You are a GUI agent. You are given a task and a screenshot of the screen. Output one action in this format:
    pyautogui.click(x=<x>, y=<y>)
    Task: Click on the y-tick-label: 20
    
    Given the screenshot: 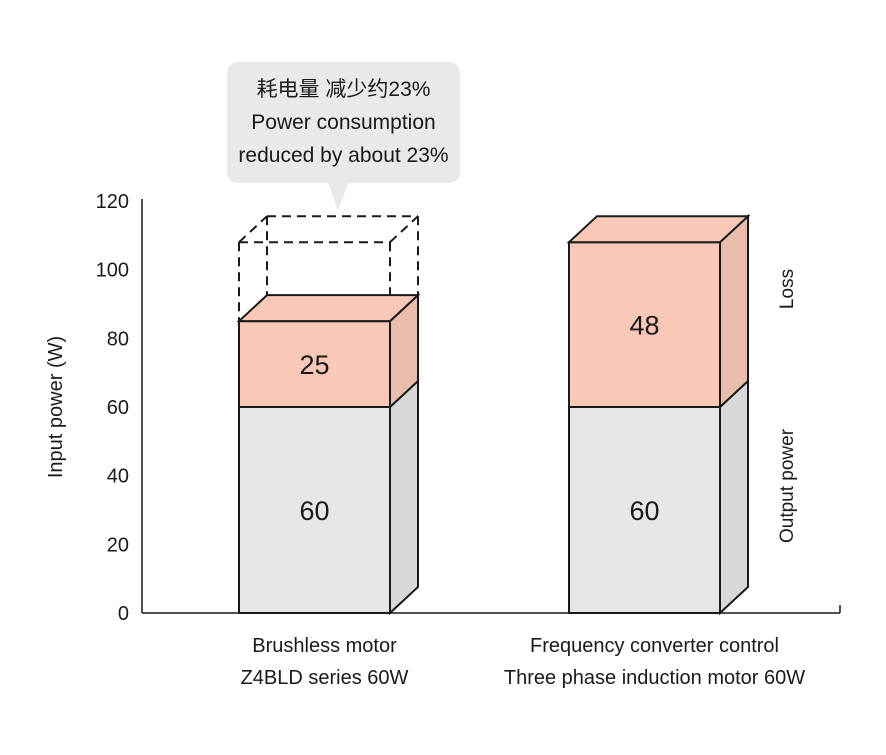 What is the action you would take?
    pyautogui.click(x=118, y=545)
    